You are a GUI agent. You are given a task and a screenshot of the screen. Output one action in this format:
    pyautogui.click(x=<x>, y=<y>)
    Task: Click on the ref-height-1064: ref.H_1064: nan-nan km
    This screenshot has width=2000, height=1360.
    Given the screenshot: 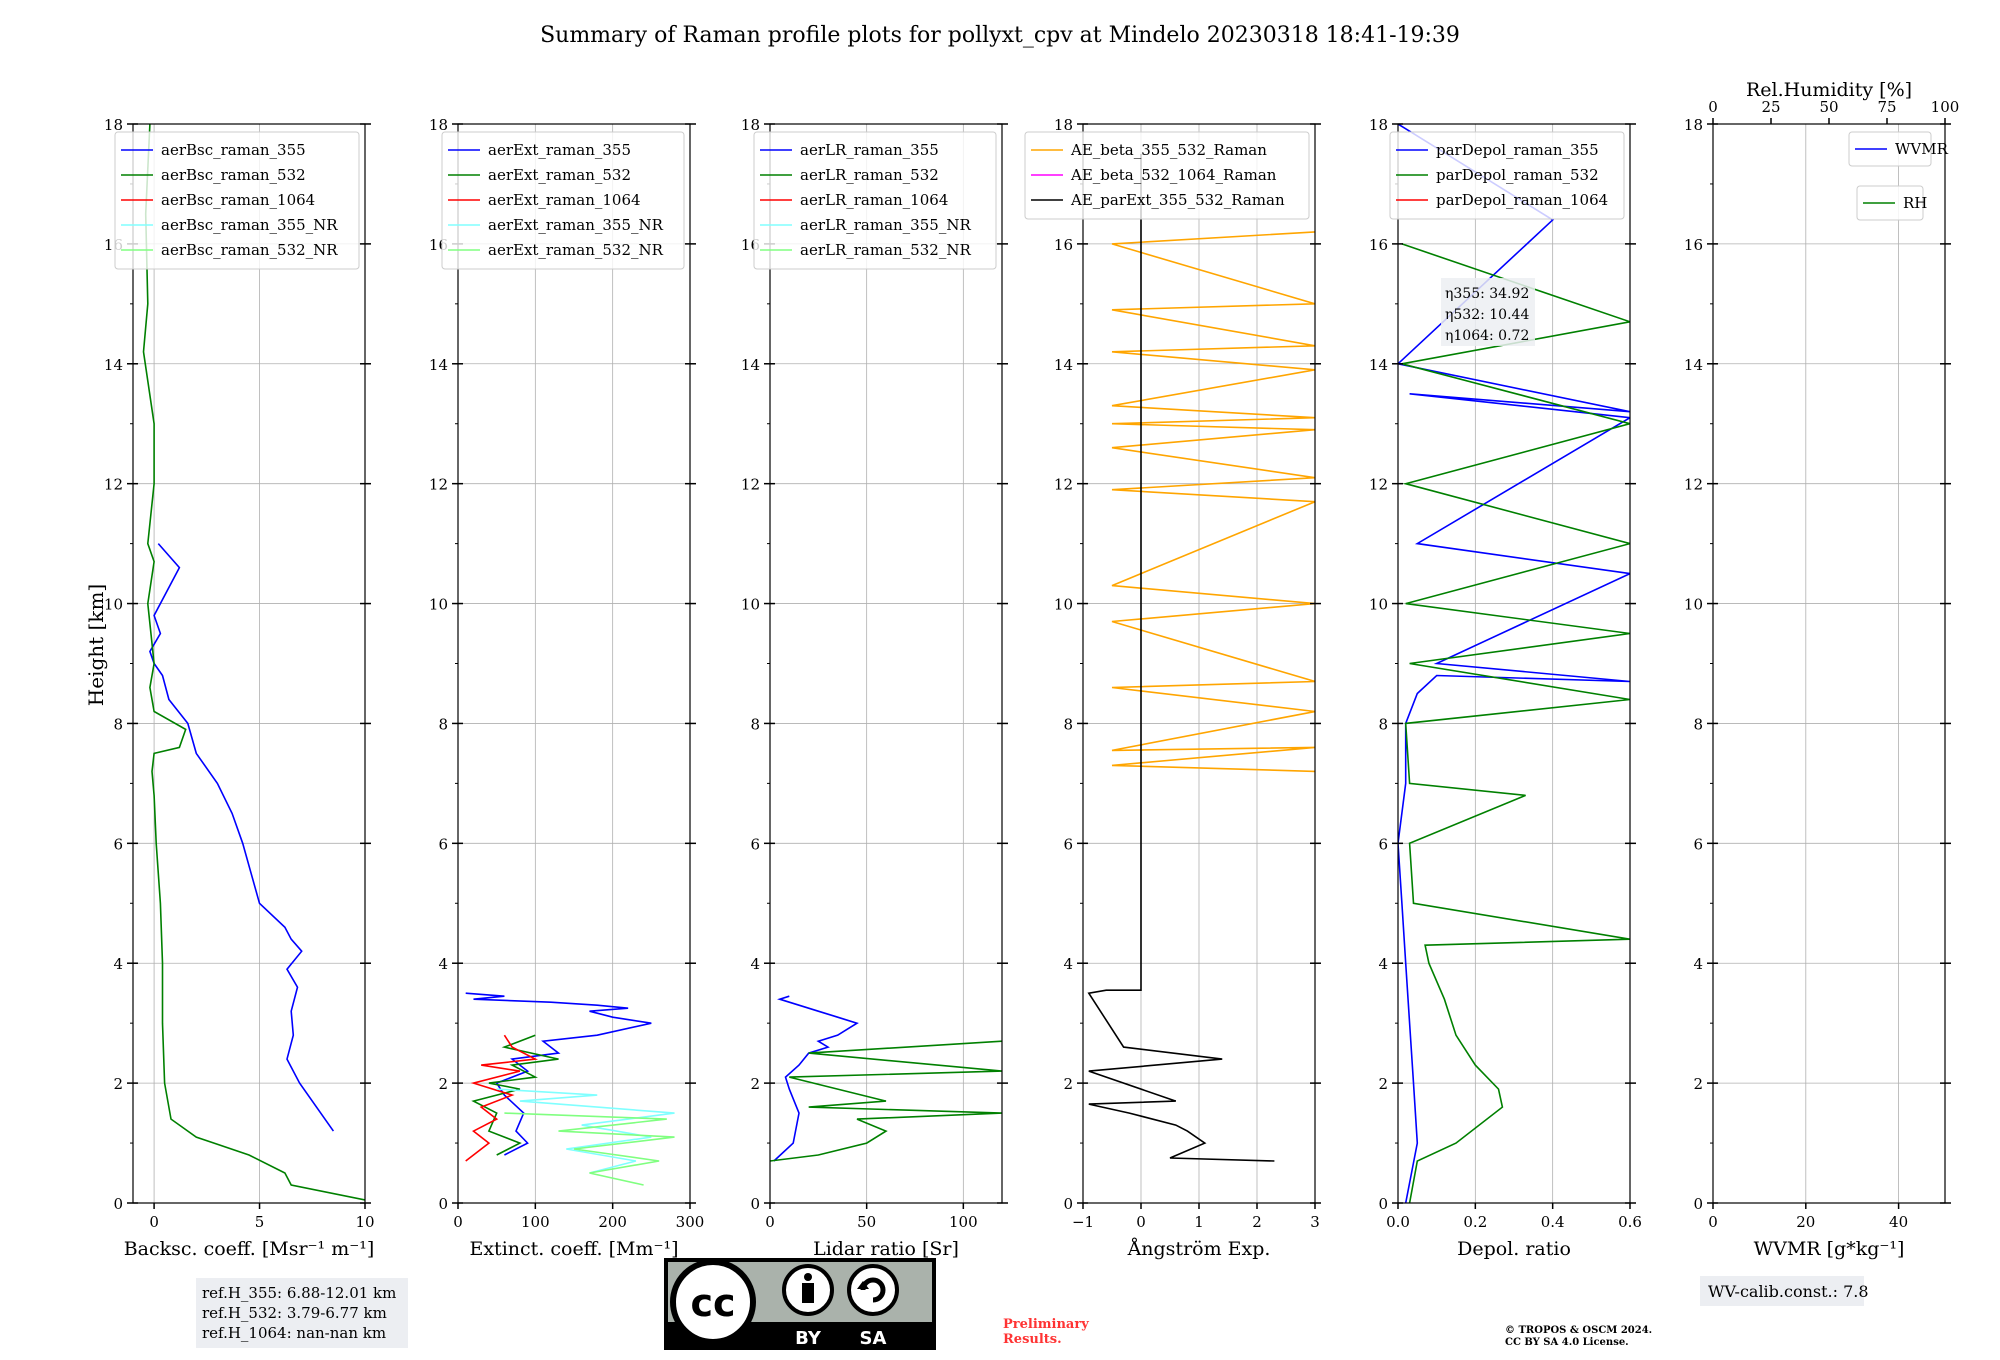 What is the action you would take?
    pyautogui.click(x=294, y=1333)
    